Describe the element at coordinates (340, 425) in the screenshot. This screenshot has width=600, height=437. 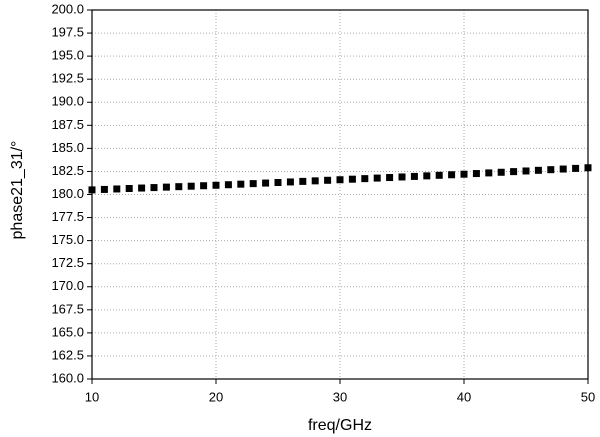
I see `x-axis-title: freq/GHz` at that location.